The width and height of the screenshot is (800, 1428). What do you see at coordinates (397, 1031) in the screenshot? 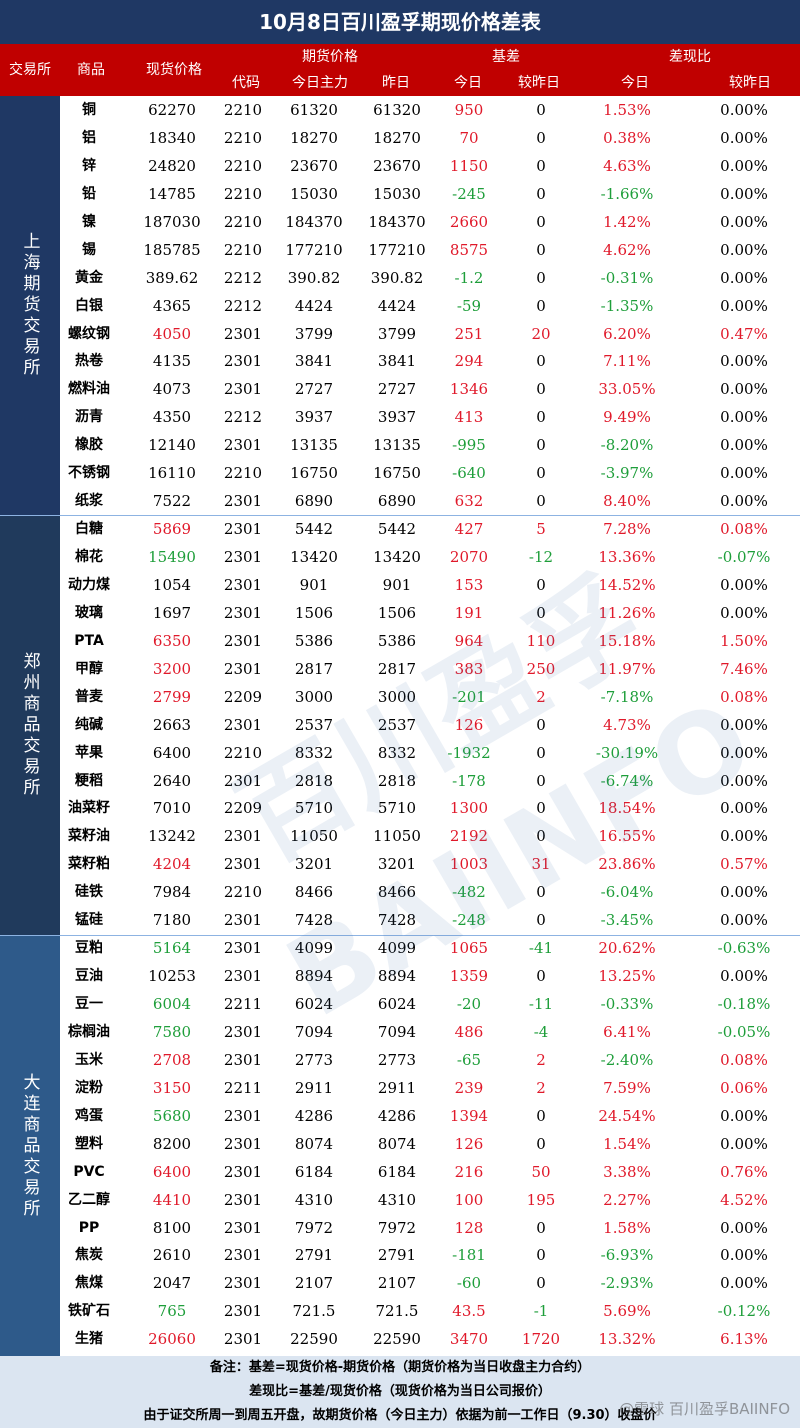
I see `cell-yesterday: 7094` at bounding box center [397, 1031].